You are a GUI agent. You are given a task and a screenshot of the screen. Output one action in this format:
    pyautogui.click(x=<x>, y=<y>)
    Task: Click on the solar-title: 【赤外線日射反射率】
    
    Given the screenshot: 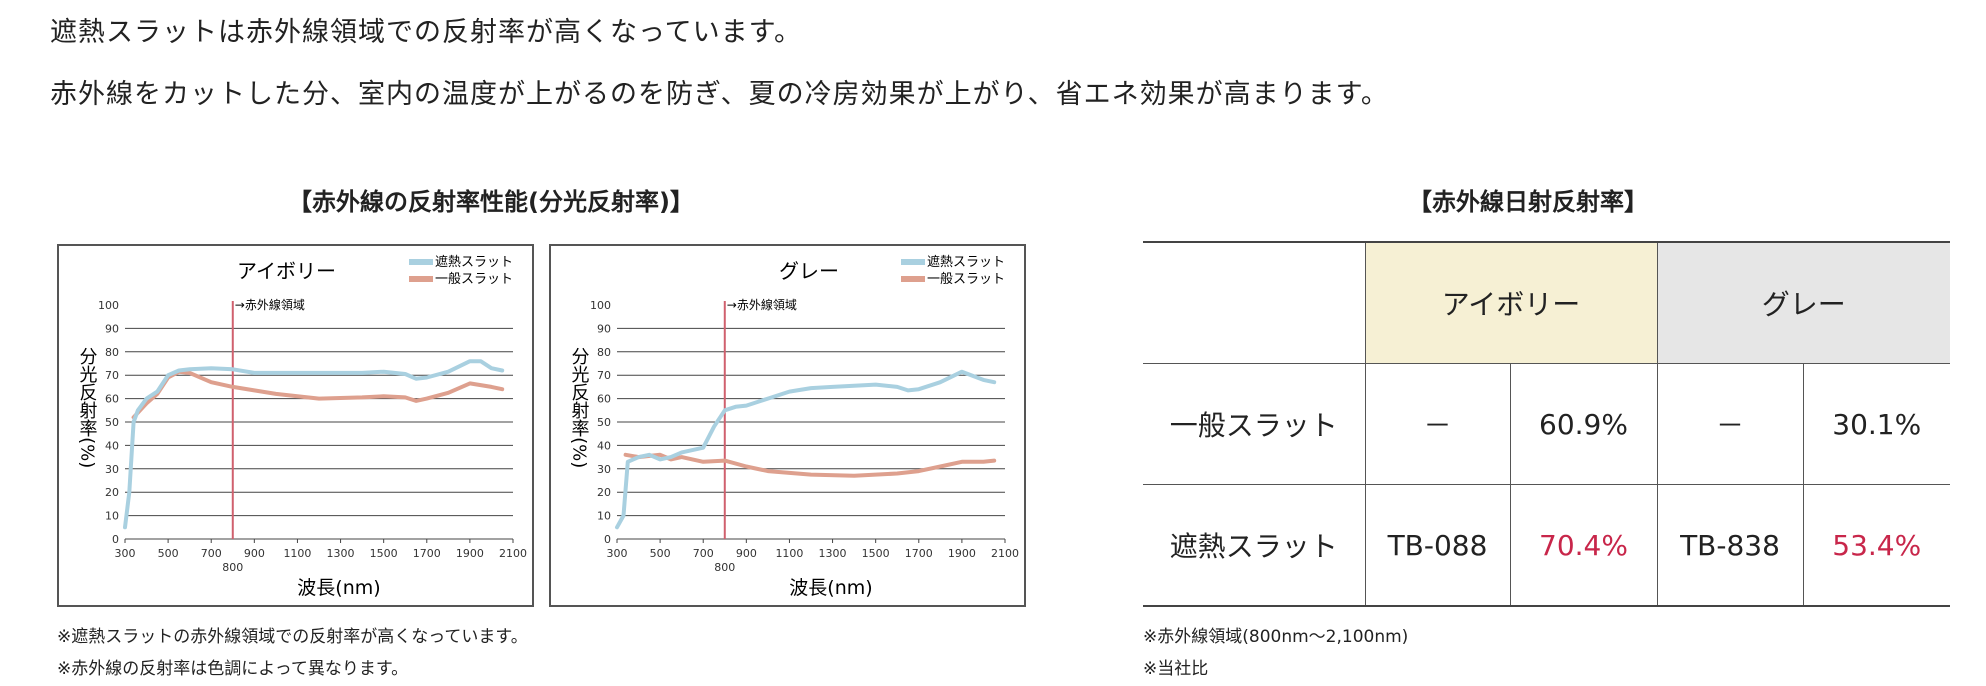 What is the action you would take?
    pyautogui.click(x=1528, y=202)
    